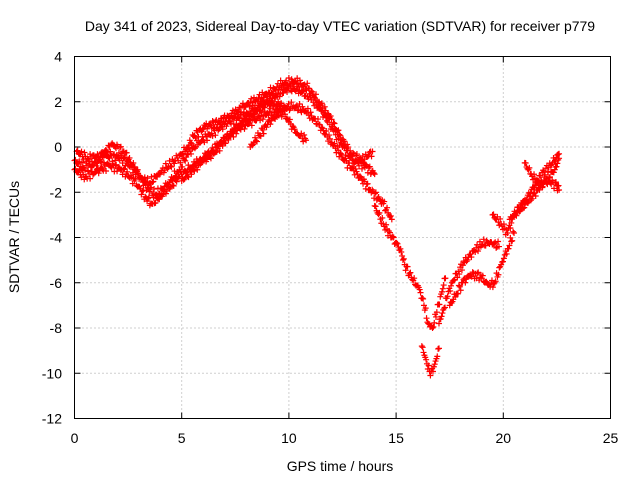 Image resolution: width=640 pixels, height=480 pixels. Describe the element at coordinates (56, 283) in the screenshot. I see `y-tick-label: -6` at that location.